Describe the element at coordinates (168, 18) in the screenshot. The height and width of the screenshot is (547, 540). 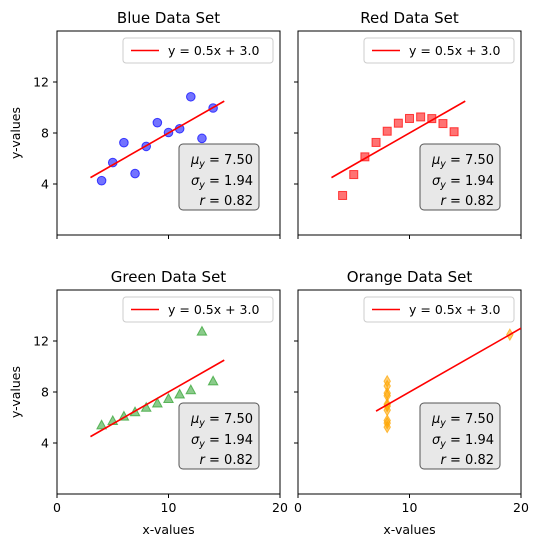
I see `panel-title: Blue Data Set` at that location.